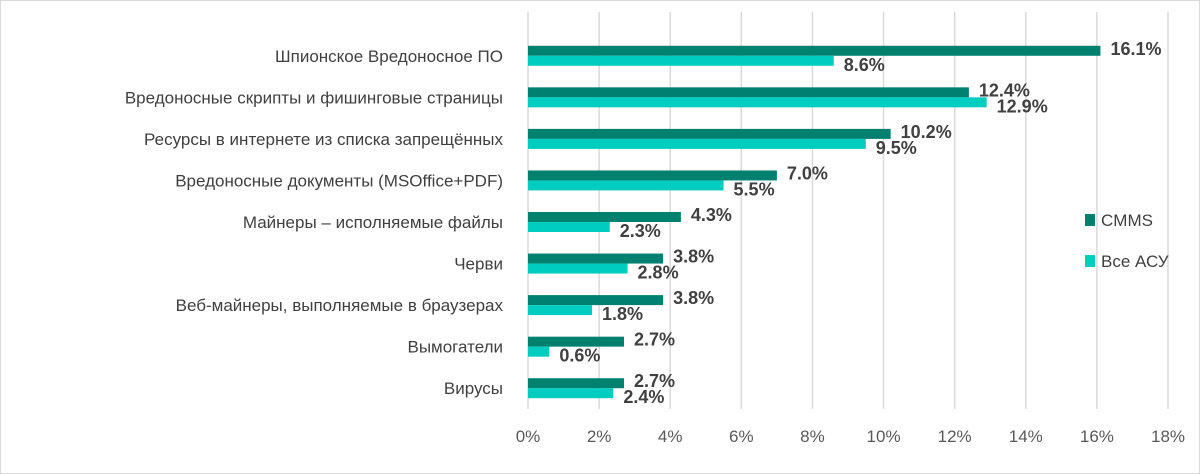 The image size is (1200, 474). I want to click on data-label: 2.8%, so click(658, 273).